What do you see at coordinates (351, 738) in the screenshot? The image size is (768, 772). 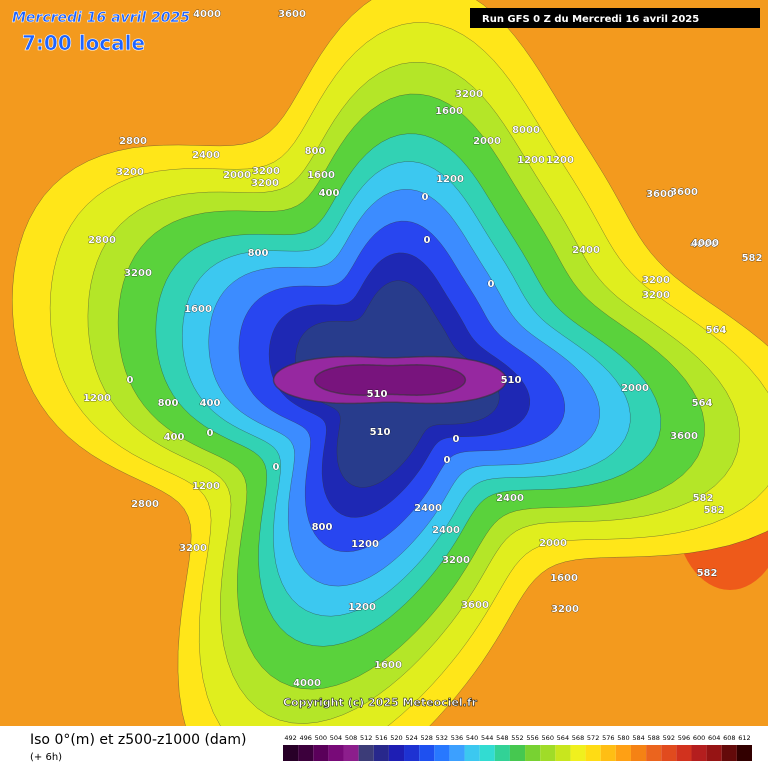 I see `scale-label: 508` at bounding box center [351, 738].